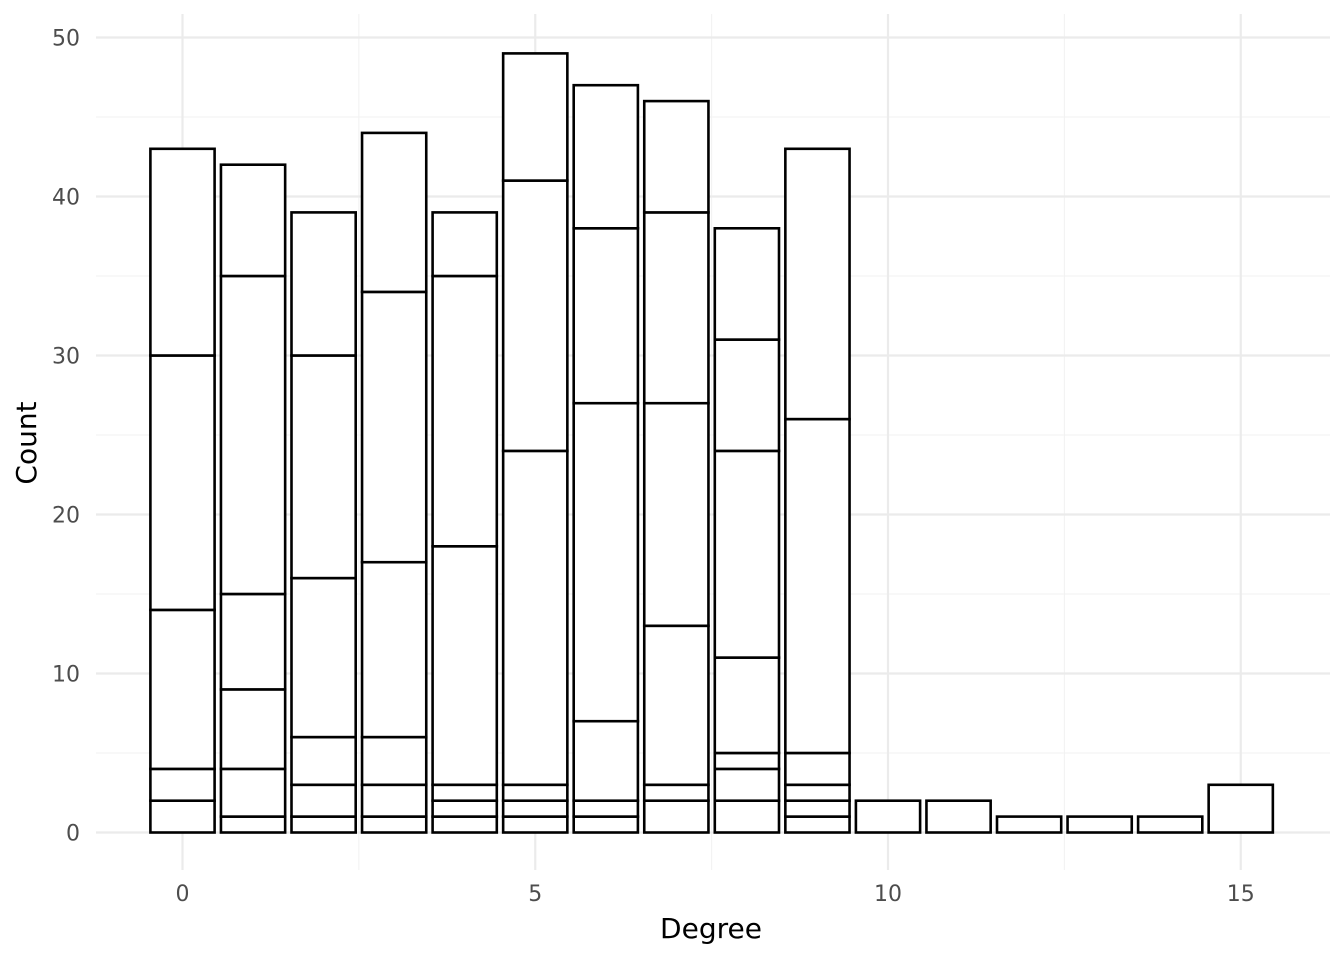 Image resolution: width=1344 pixels, height=960 pixels. I want to click on y-axis-title: Count, so click(26, 442).